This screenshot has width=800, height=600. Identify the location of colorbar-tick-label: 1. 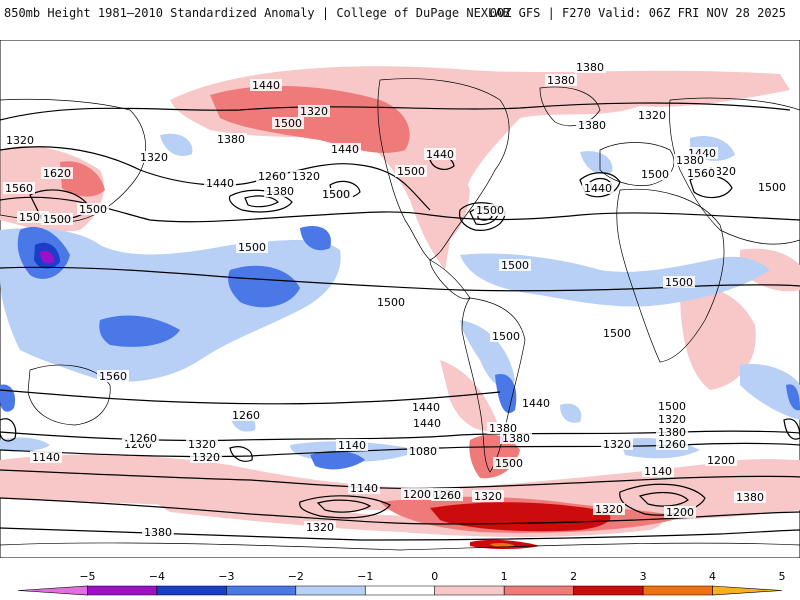
(504, 576).